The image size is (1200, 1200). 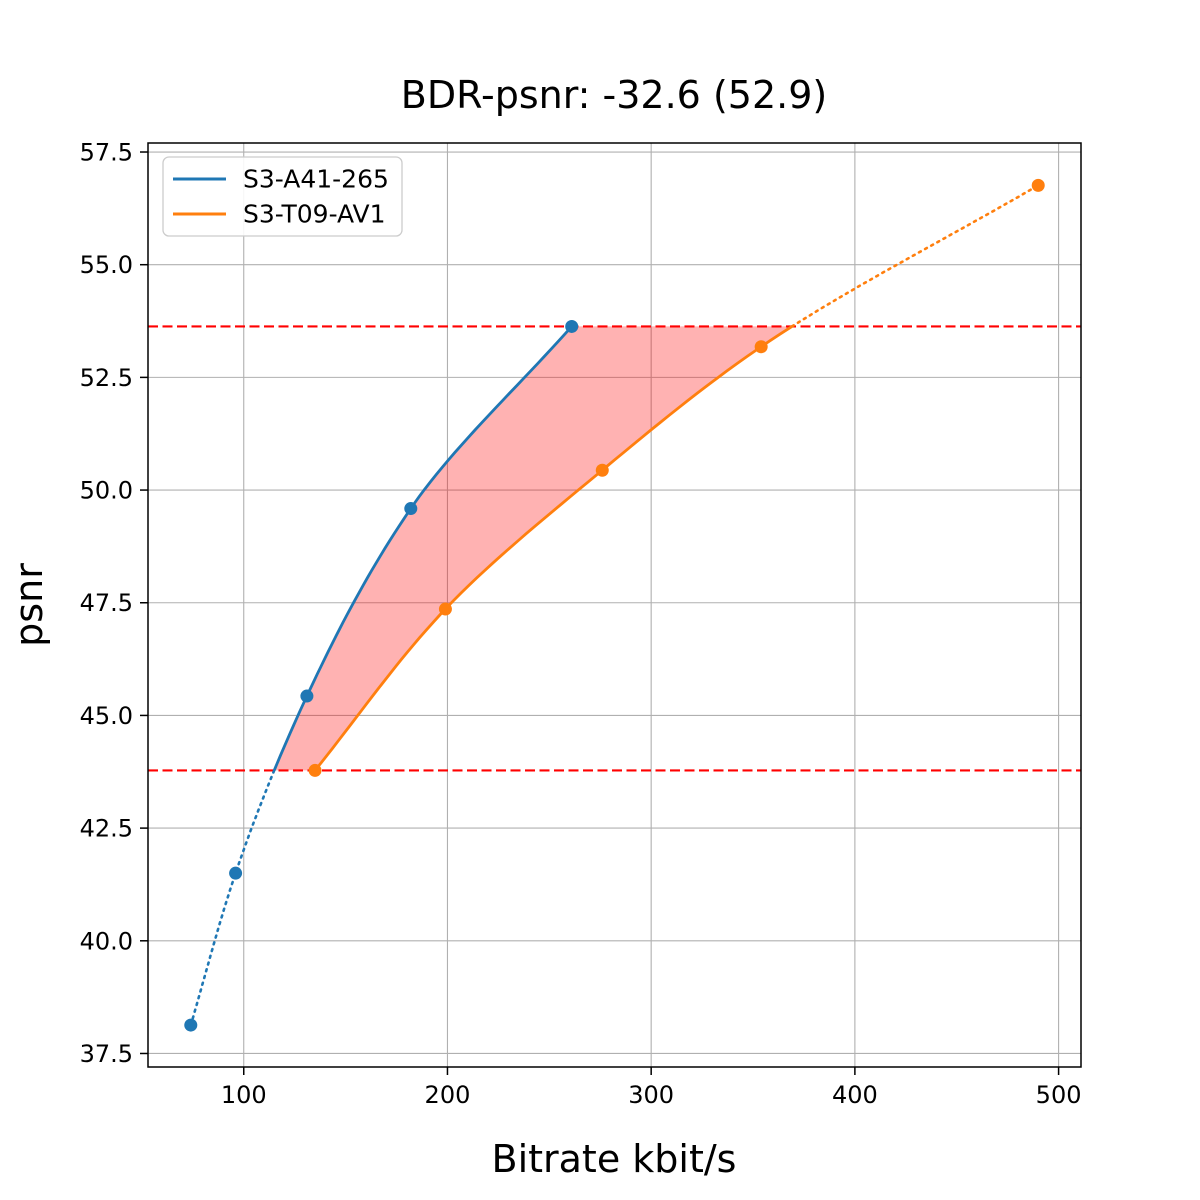 I want to click on chart-title: BDR-psnr: -32.6 (52.9), so click(x=614, y=95).